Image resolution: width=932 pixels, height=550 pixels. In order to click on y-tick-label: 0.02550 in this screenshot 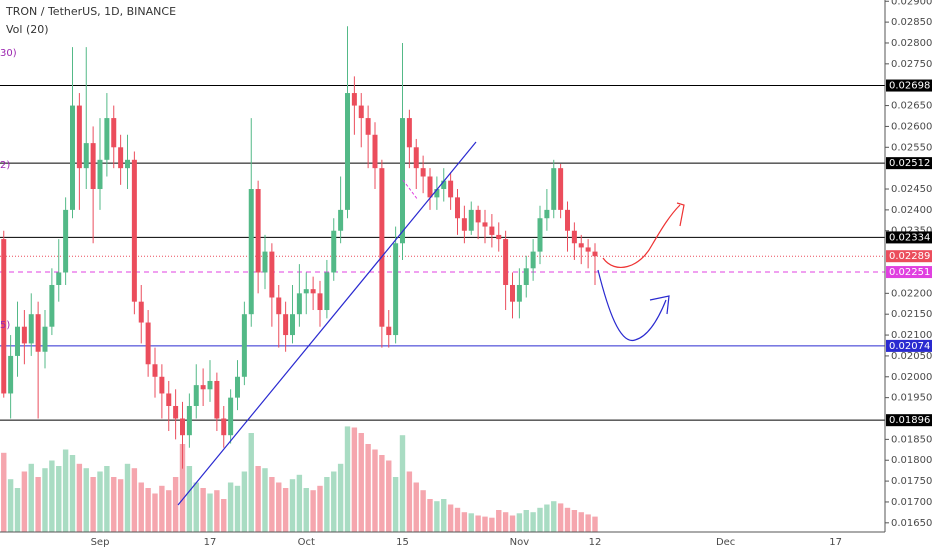, I will do `click(911, 147)`.